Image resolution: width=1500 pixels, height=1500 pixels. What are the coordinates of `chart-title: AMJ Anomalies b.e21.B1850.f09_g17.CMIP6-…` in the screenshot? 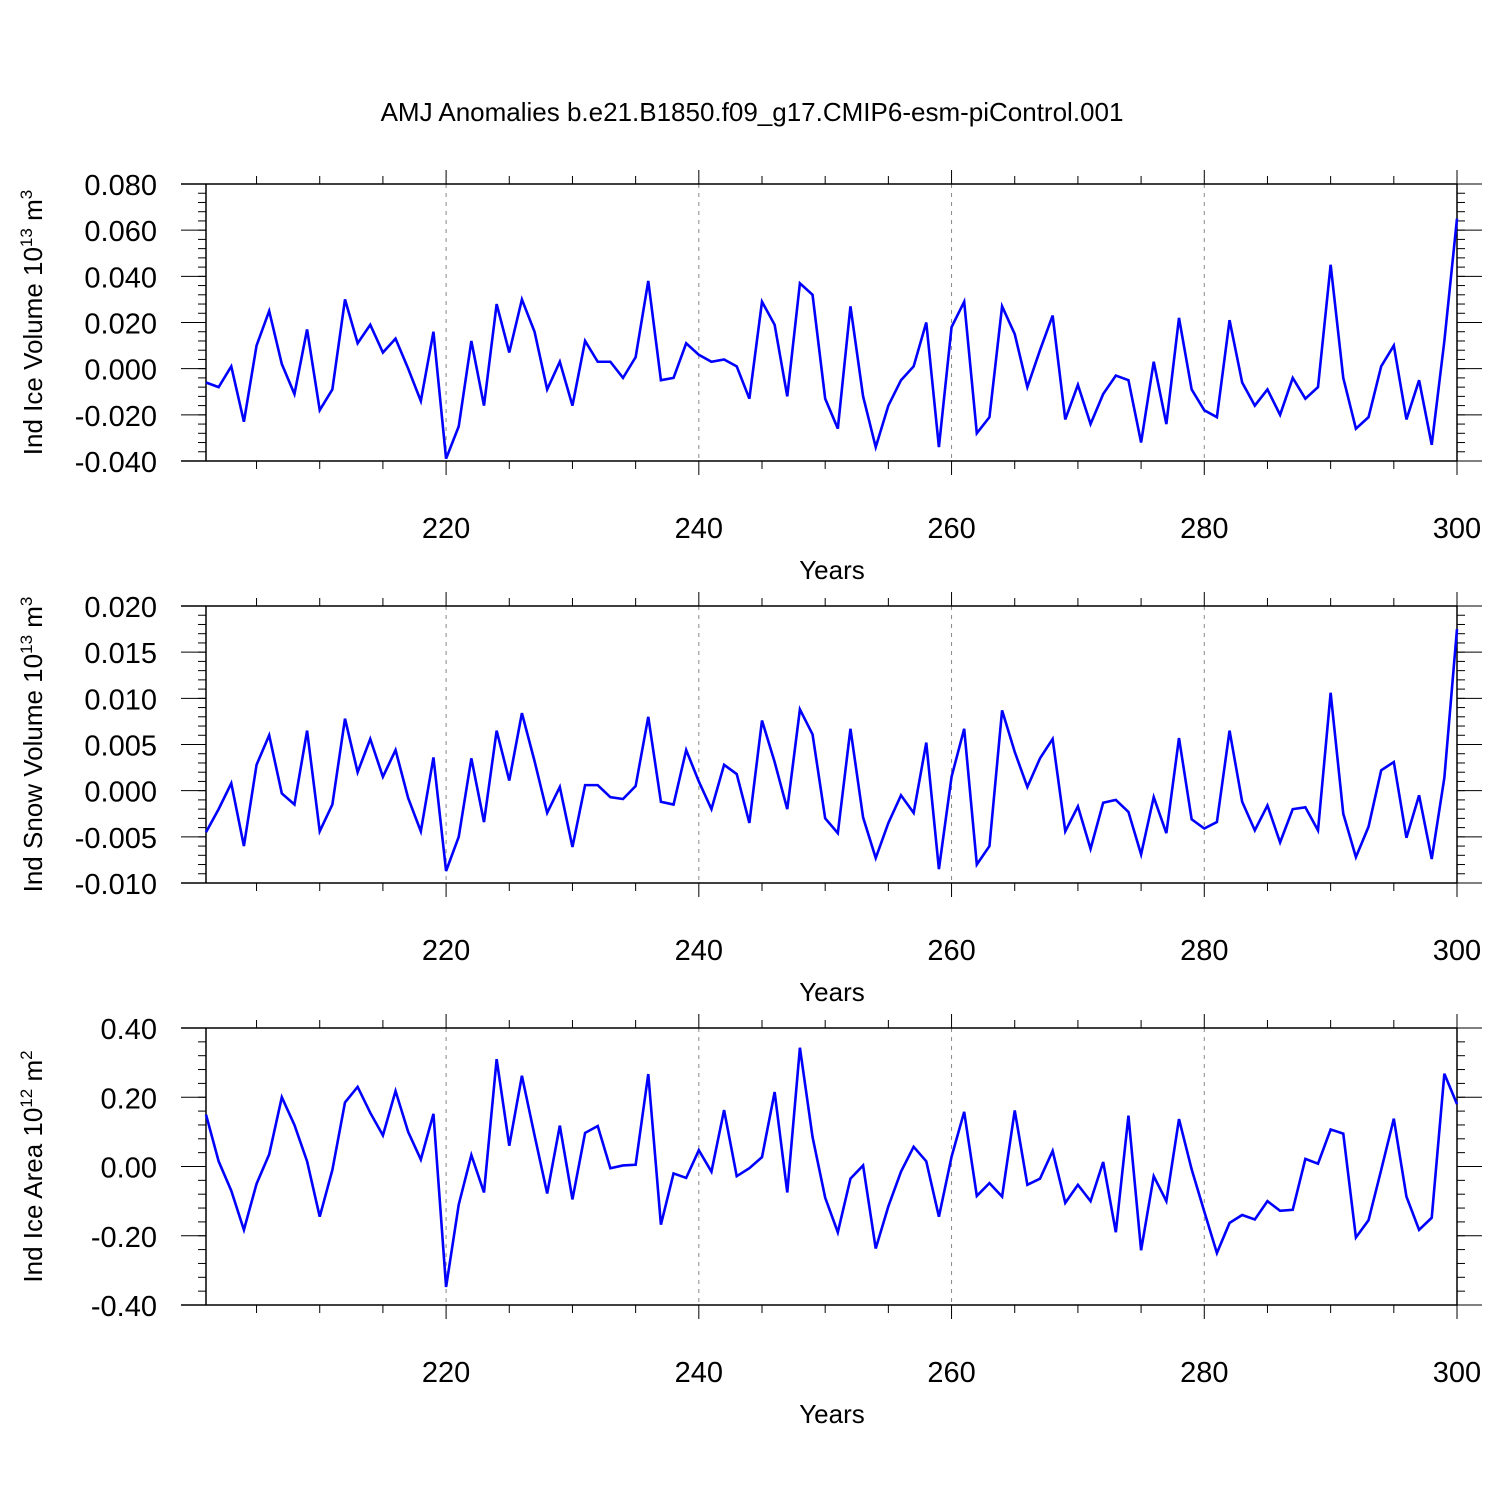 It's located at (752, 112).